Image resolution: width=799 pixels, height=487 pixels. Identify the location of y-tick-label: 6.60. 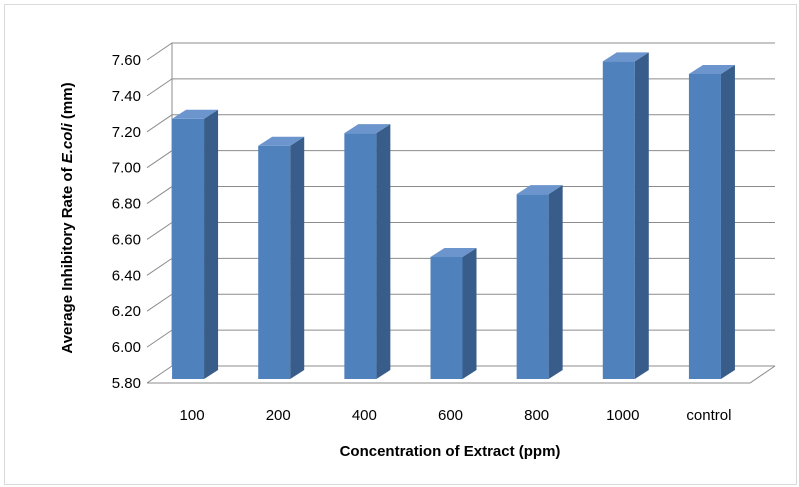
(126, 239).